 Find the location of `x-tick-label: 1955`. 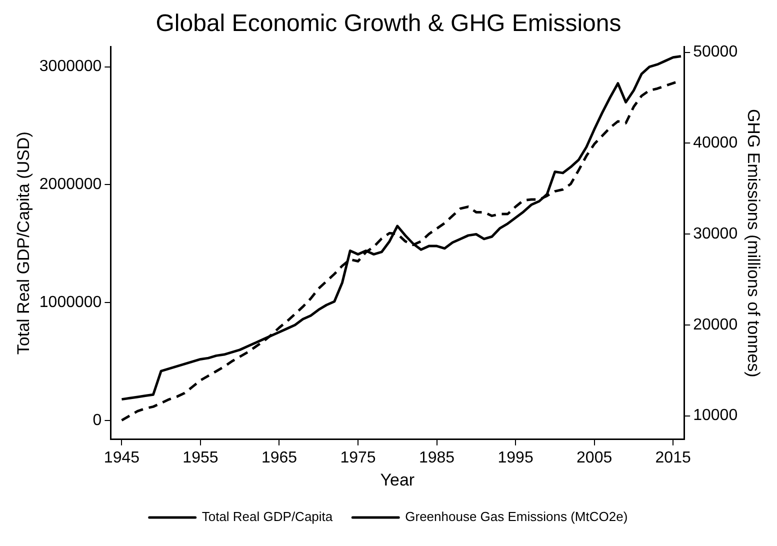

x-tick-label: 1955 is located at coordinates (200, 457).